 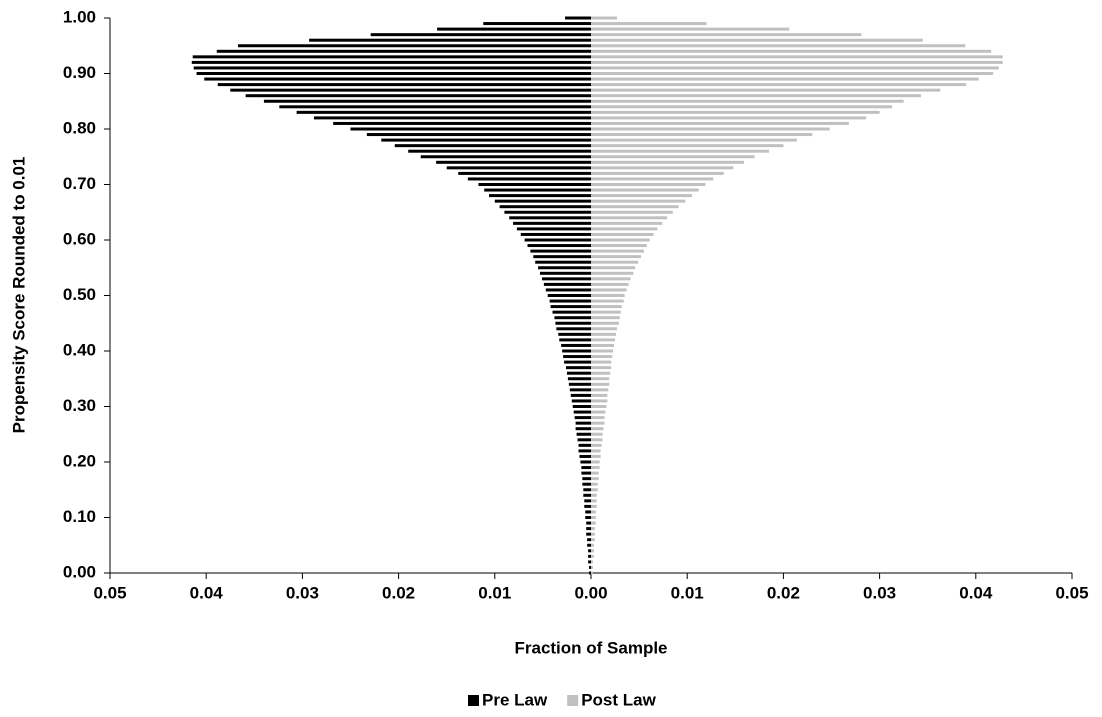 I want to click on legend-label: Pre Law, so click(x=515, y=699).